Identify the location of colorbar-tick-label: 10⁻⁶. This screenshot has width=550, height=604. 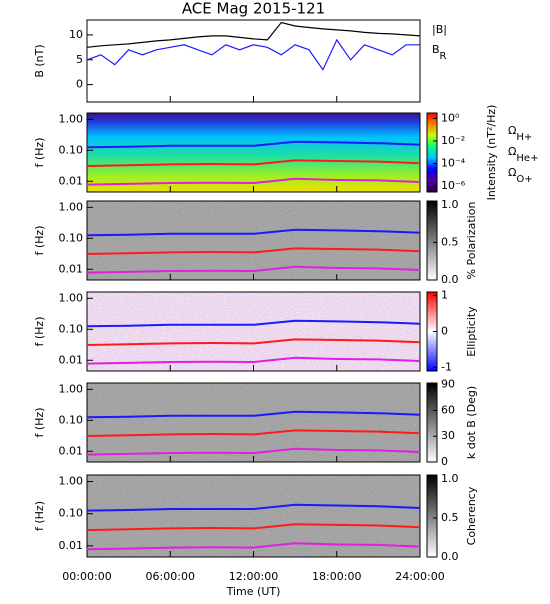
(453, 185).